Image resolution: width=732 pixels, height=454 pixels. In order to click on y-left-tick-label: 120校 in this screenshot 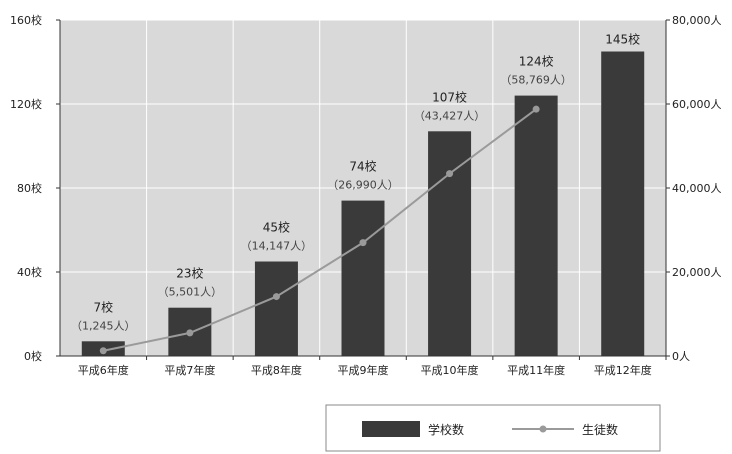, I will do `click(26, 104)`.